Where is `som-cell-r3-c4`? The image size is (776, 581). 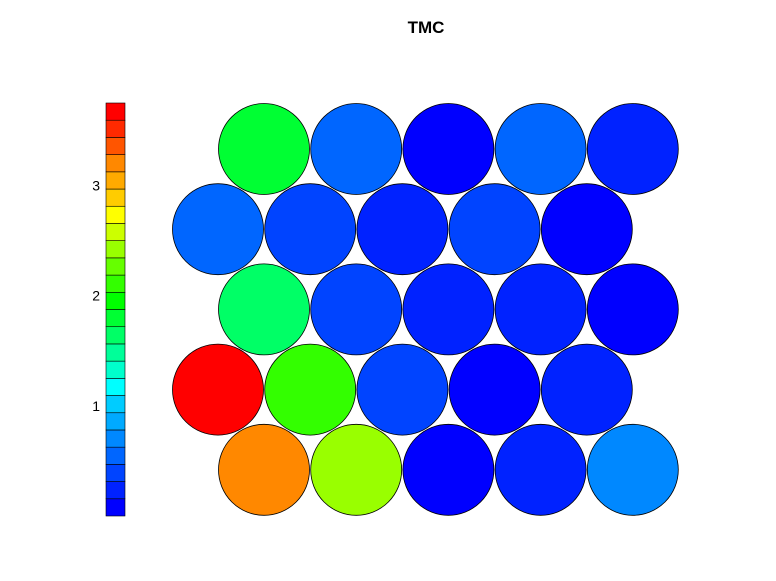 som-cell-r3-c4 is located at coordinates (540, 309).